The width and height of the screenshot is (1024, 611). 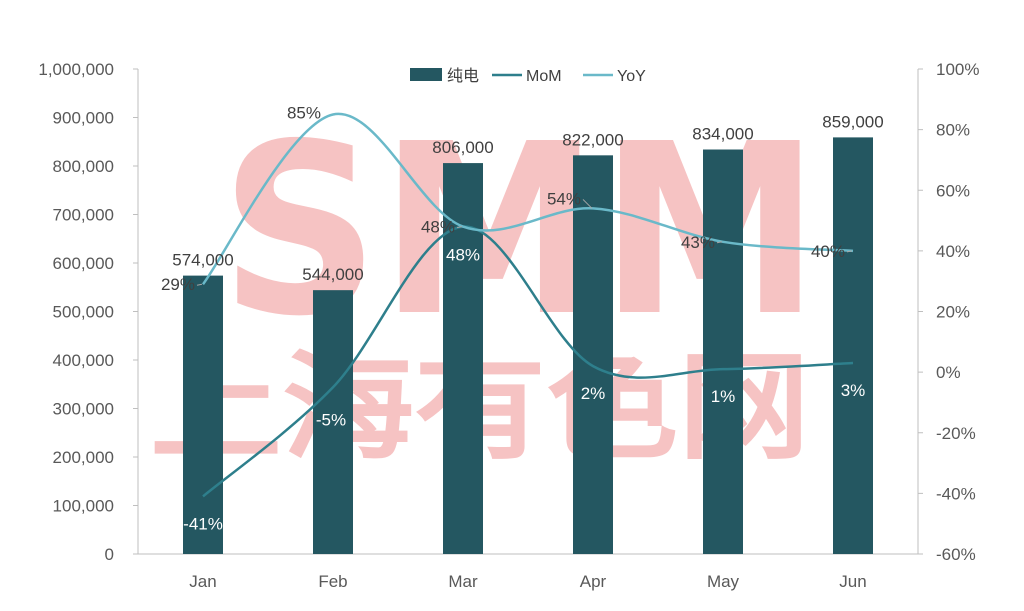 What do you see at coordinates (332, 274) in the screenshot?
I see `bar-data-label: 544,000` at bounding box center [332, 274].